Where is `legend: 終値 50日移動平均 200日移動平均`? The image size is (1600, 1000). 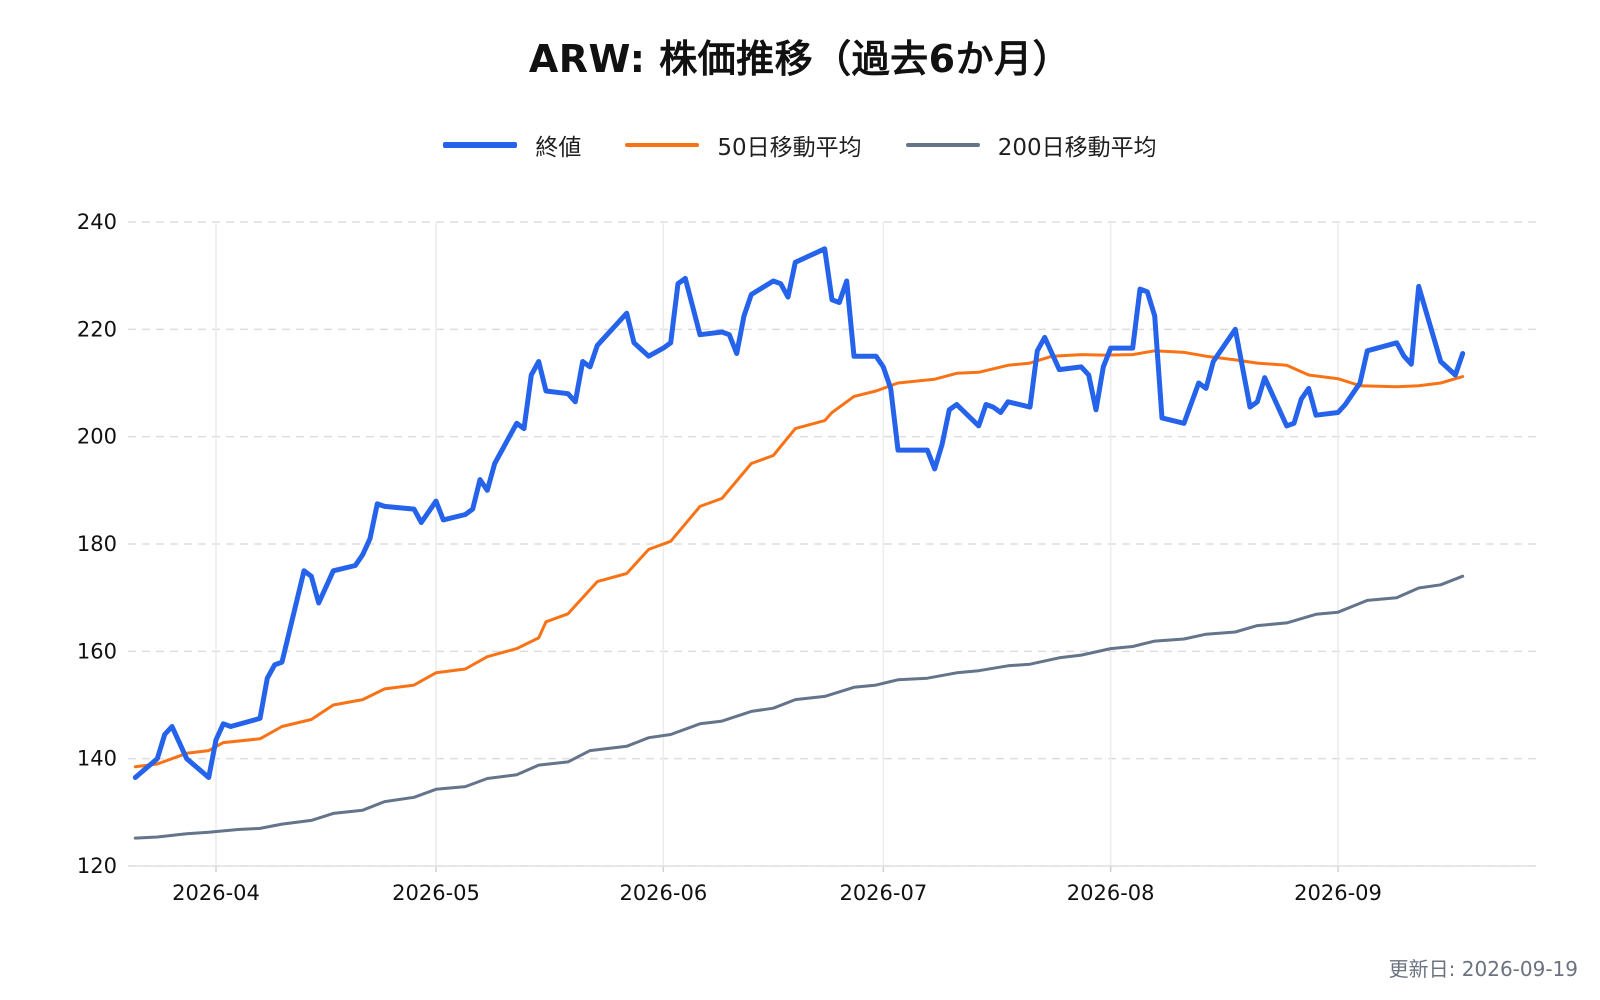
legend: 終値 50日移動平均 200日移動平均 is located at coordinates (800, 145).